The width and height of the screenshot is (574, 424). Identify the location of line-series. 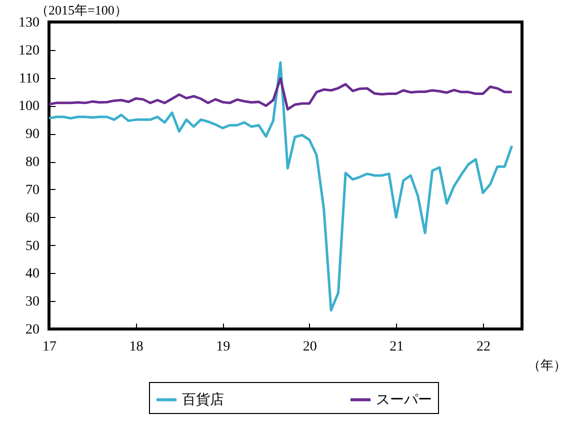
(281, 94).